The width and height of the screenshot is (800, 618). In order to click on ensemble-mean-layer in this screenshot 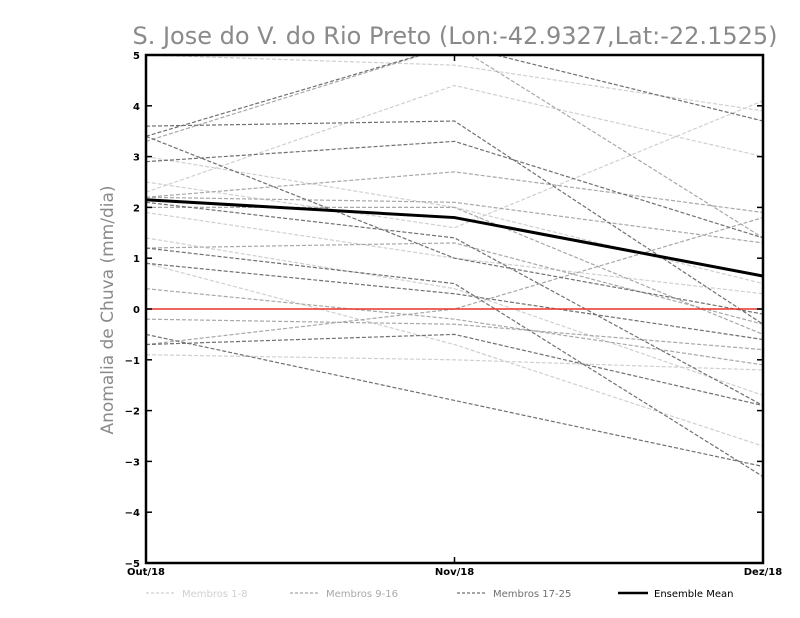, I will do `click(454, 238)`.